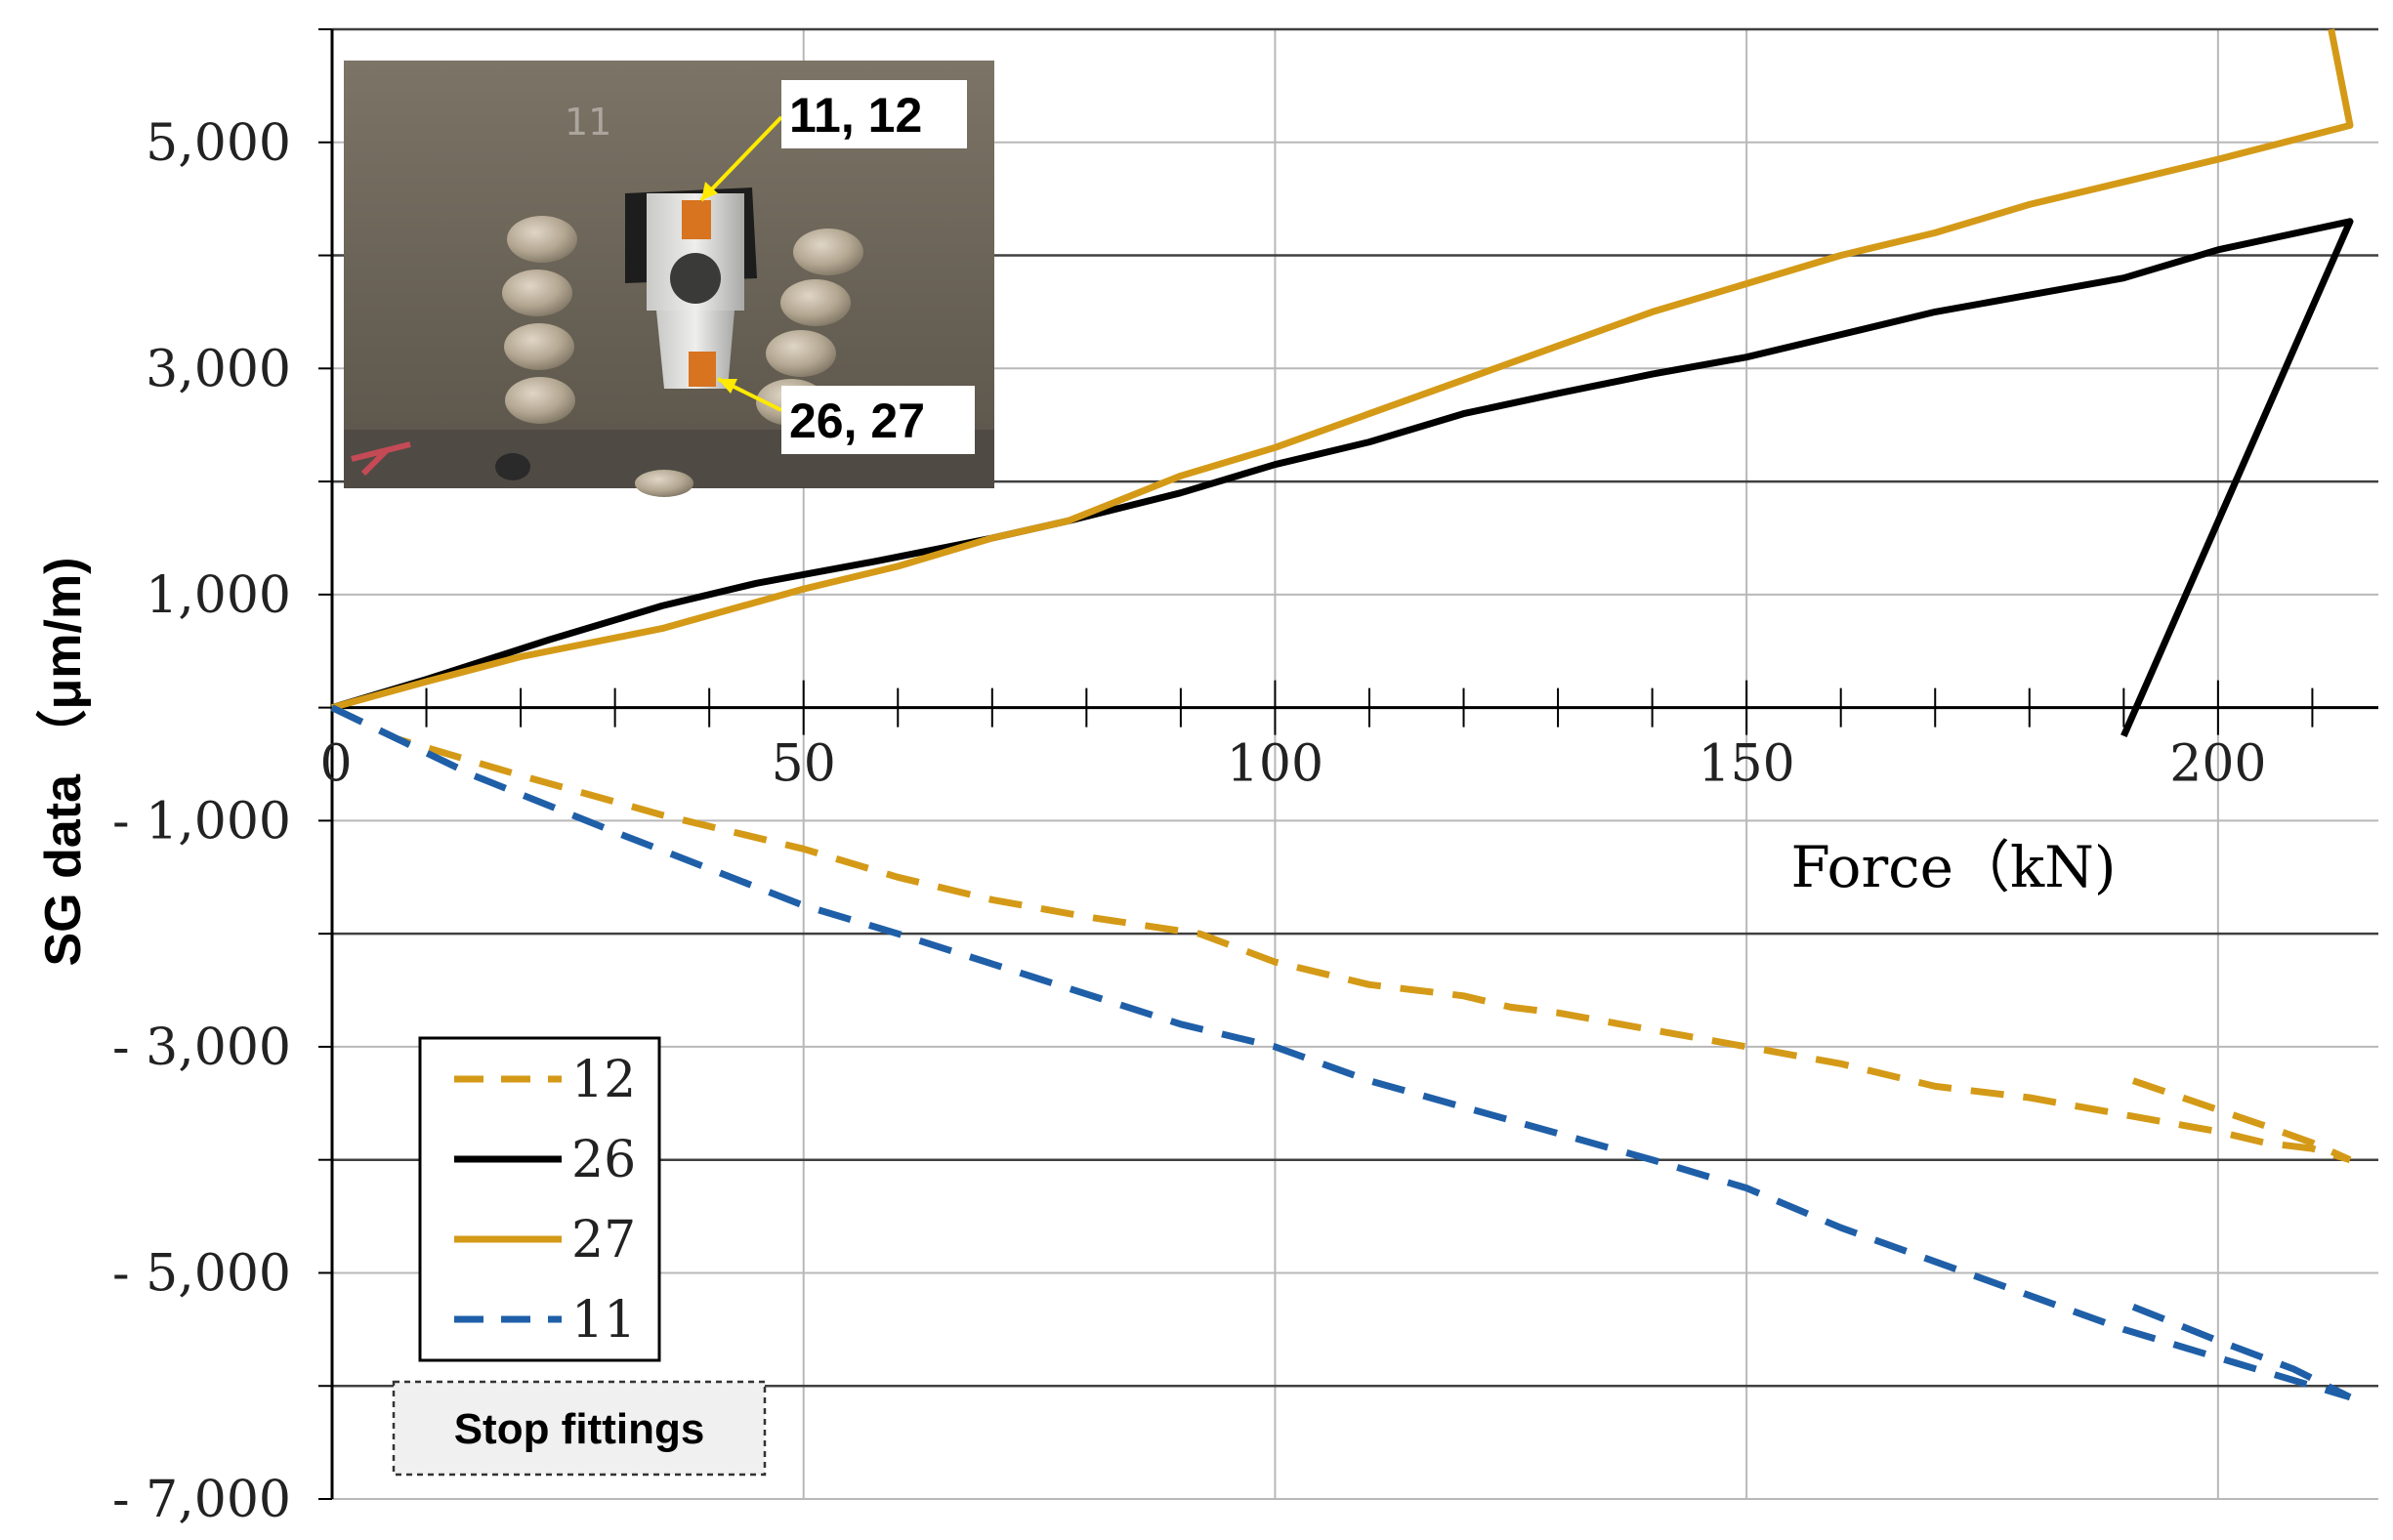 The height and width of the screenshot is (1540, 2393). Describe the element at coordinates (664, 483) in the screenshot. I see `bolt-bottom` at that location.